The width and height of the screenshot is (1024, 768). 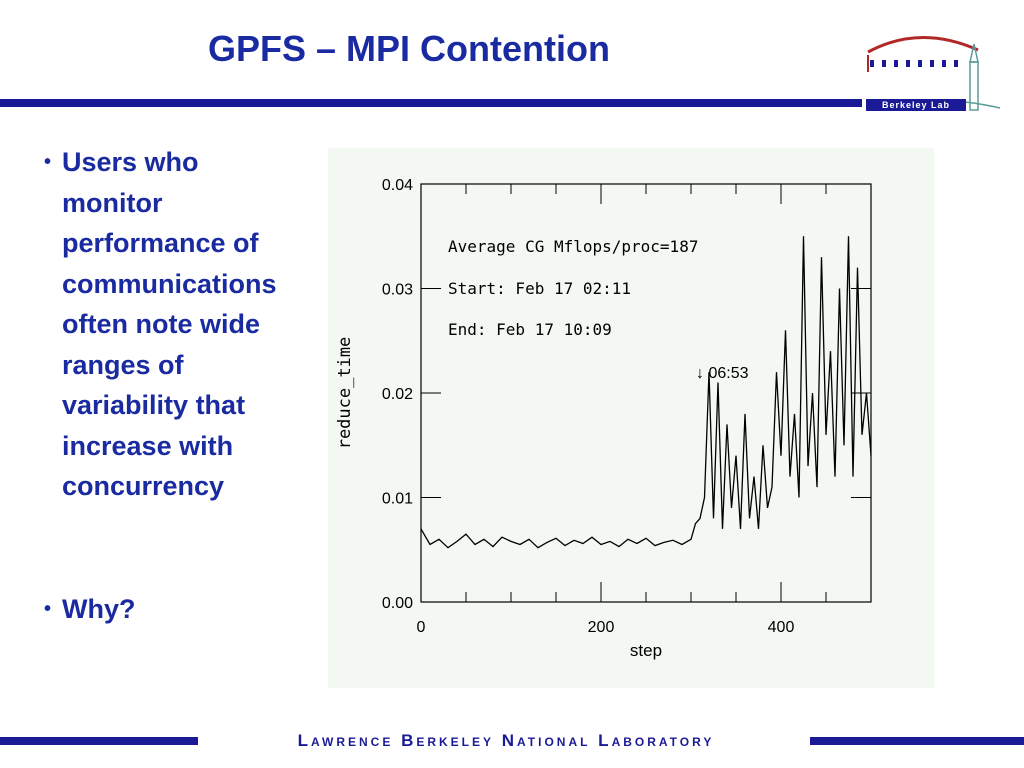 I want to click on y-tick-label: 0.03, so click(x=397, y=290).